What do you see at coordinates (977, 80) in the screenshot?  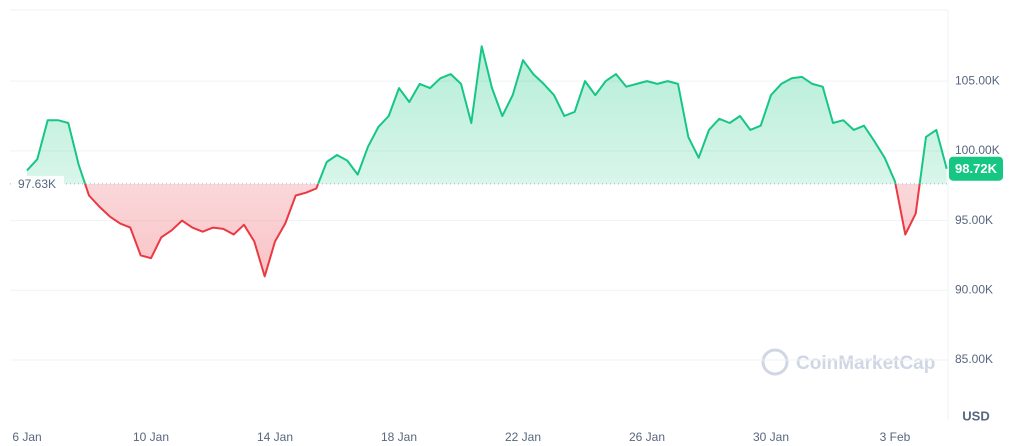 I see `y-tick-label: 105.00K` at bounding box center [977, 80].